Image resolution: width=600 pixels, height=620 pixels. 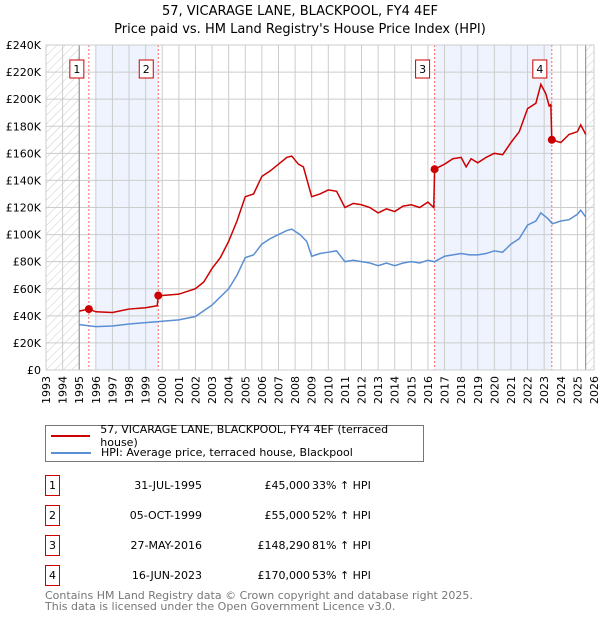 What do you see at coordinates (528, 390) in the screenshot?
I see `x-tick-label: 2022` at bounding box center [528, 390].